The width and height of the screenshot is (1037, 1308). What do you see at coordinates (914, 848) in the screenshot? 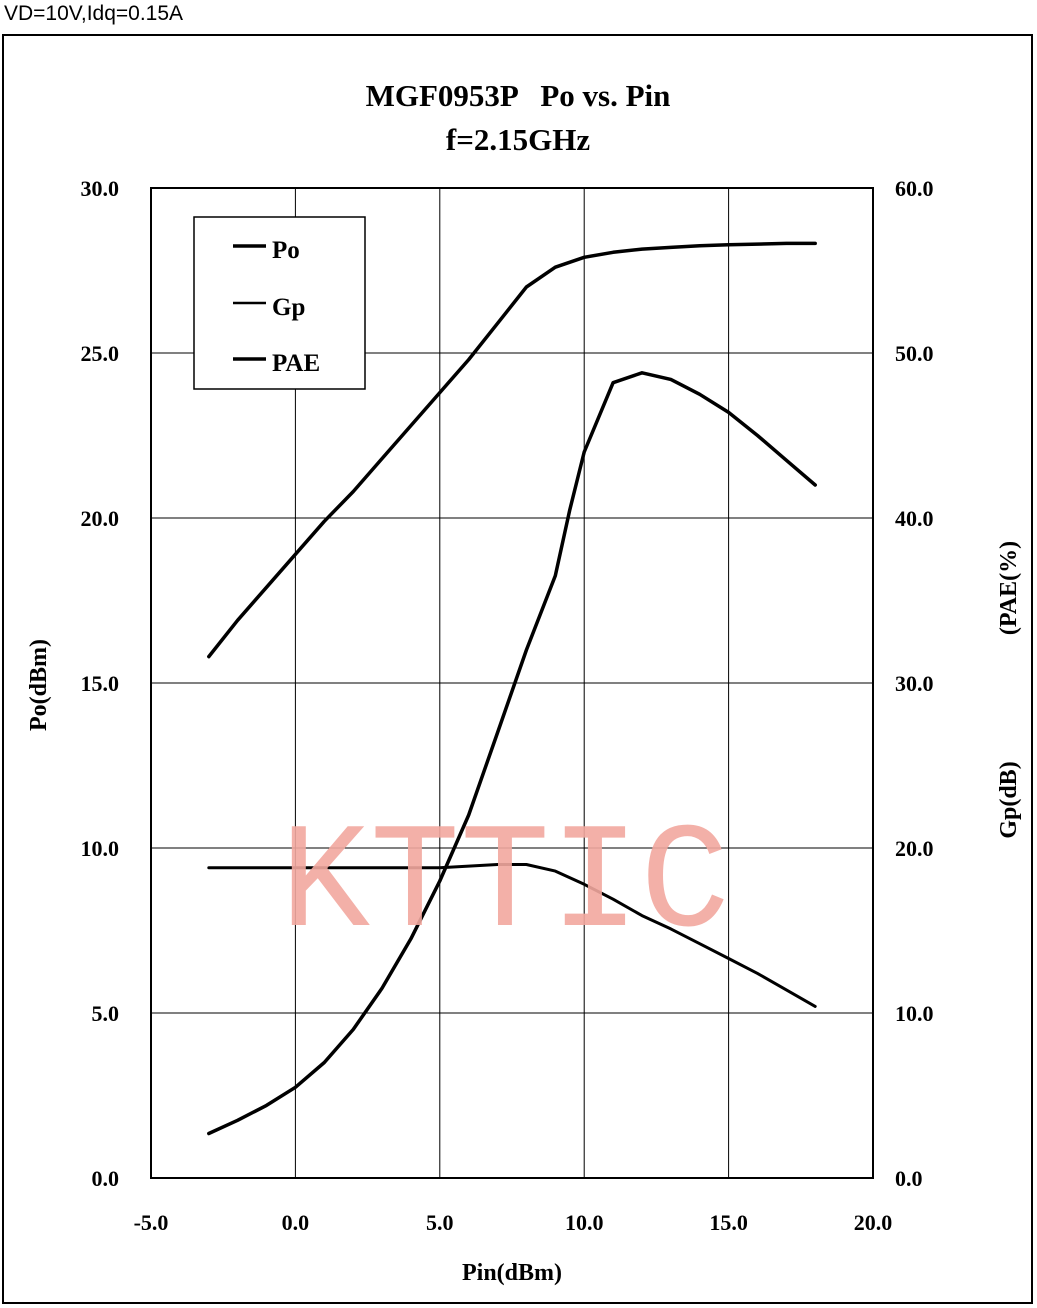
I see `y2-tick-label: 20.0` at bounding box center [914, 848].